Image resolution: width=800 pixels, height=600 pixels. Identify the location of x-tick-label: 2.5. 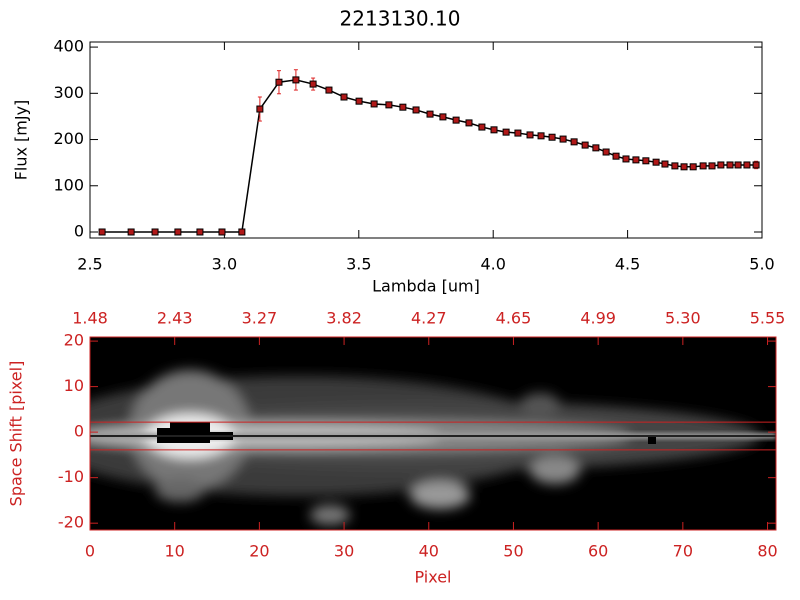
(89, 264).